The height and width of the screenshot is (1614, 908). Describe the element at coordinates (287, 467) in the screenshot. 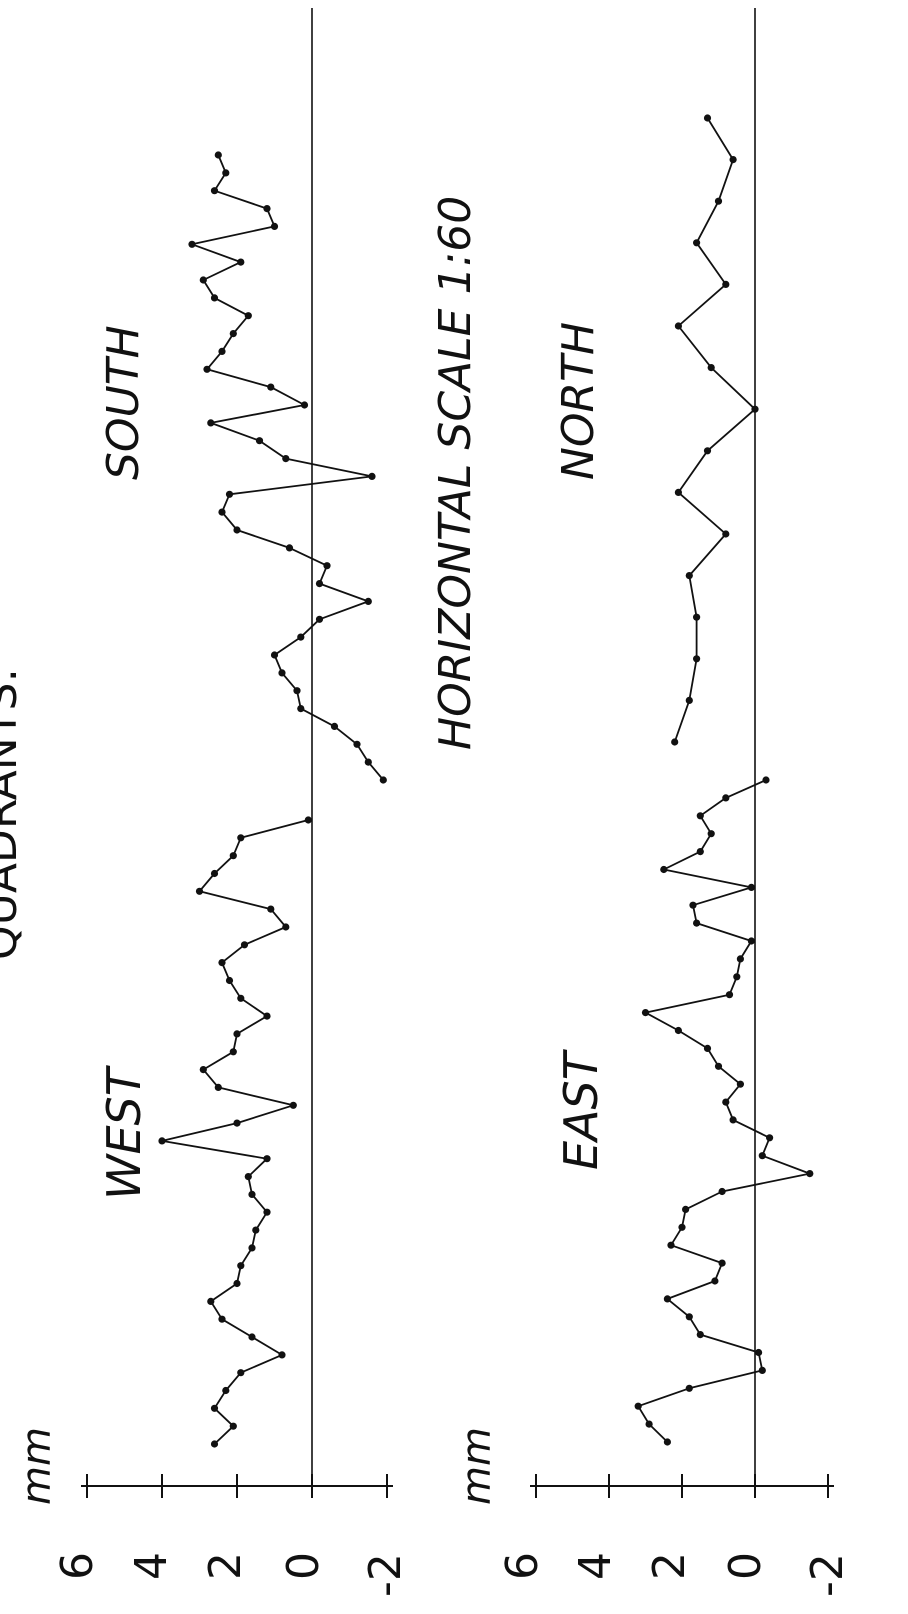

I see `south-series-line` at that location.